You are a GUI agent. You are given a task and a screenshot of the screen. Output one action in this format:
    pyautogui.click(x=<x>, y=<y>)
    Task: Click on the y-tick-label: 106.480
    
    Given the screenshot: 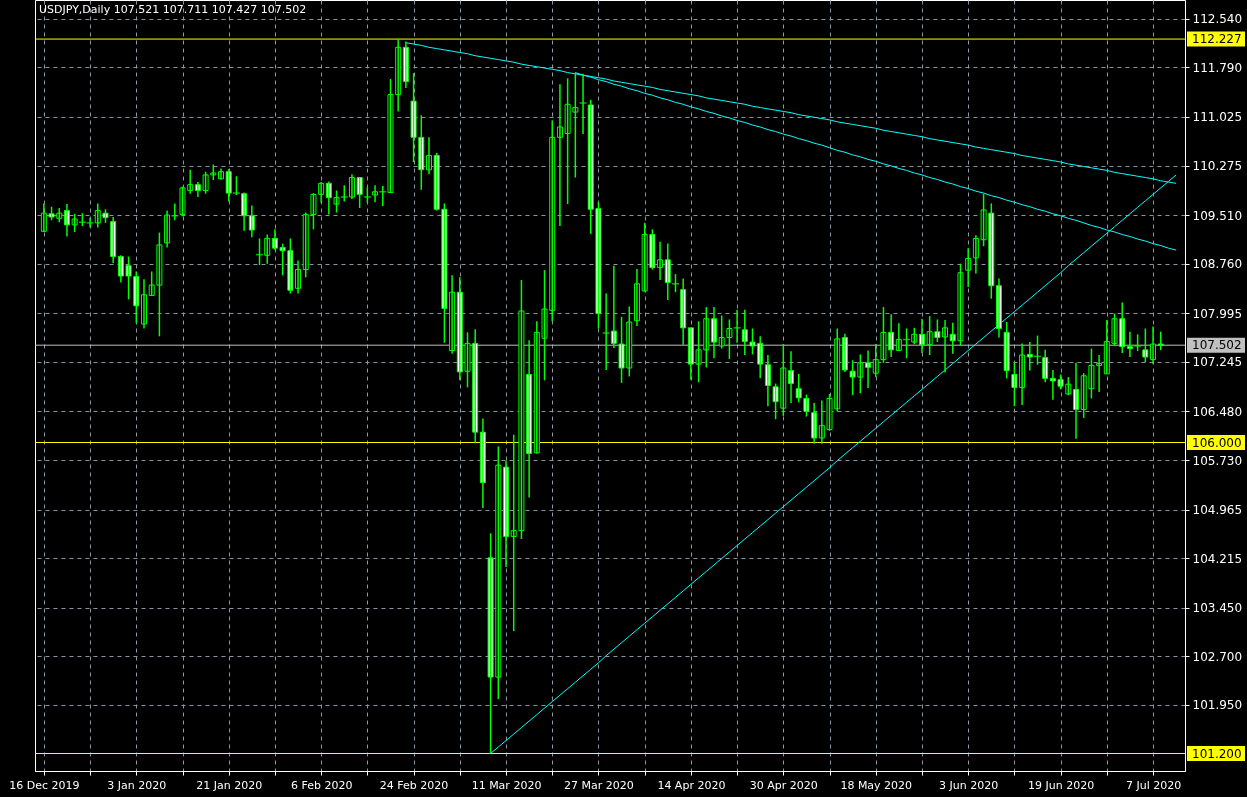 What is the action you would take?
    pyautogui.click(x=1217, y=411)
    